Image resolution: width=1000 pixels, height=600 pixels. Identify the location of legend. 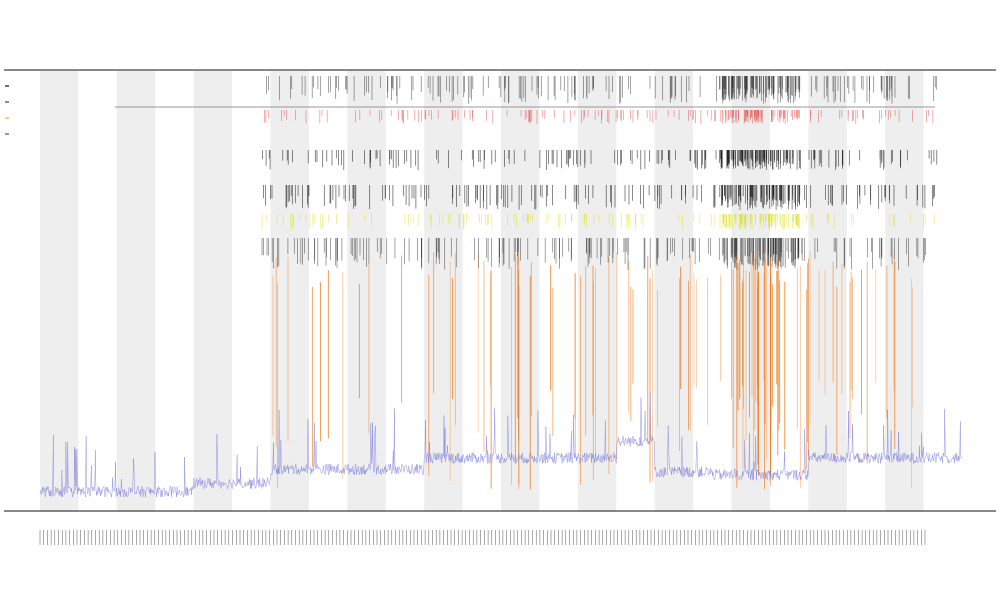
(7, 110).